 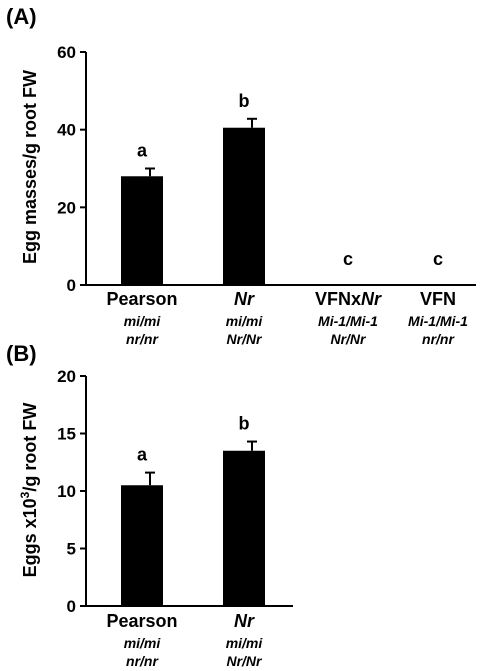 What do you see at coordinates (141, 621) in the screenshot?
I see `category-label-b: Pearson` at bounding box center [141, 621].